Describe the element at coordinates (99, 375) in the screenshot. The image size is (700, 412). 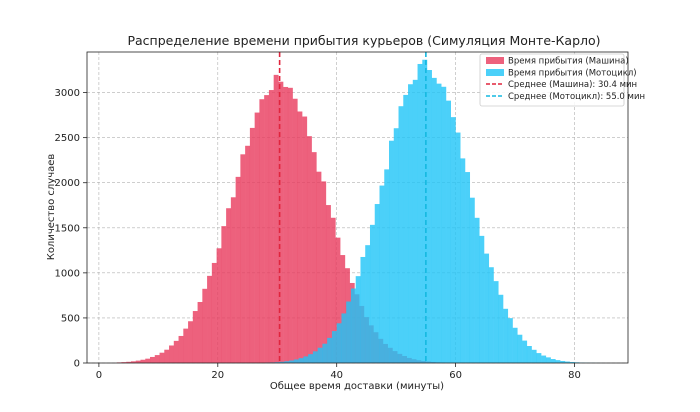
I see `x-tick-label: 0` at that location.